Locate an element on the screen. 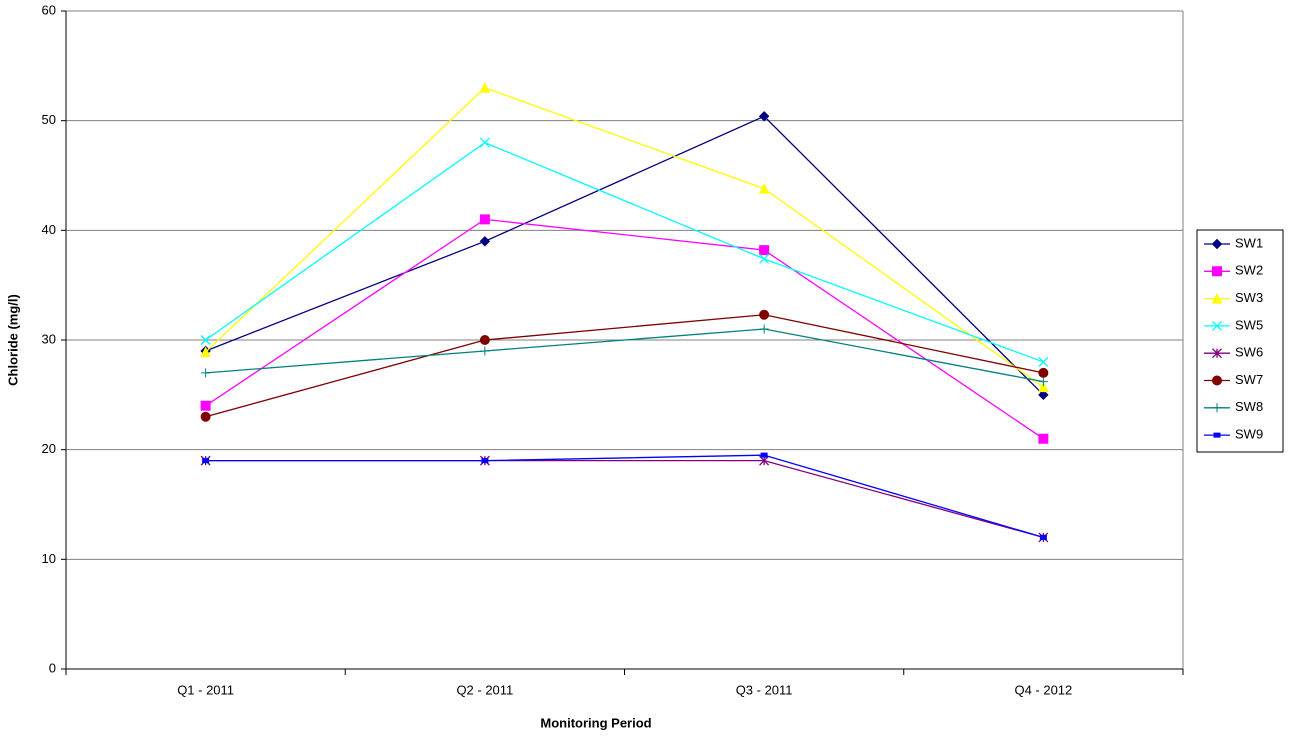 The image size is (1297, 736). legend-label: SW3 is located at coordinates (1249, 297).